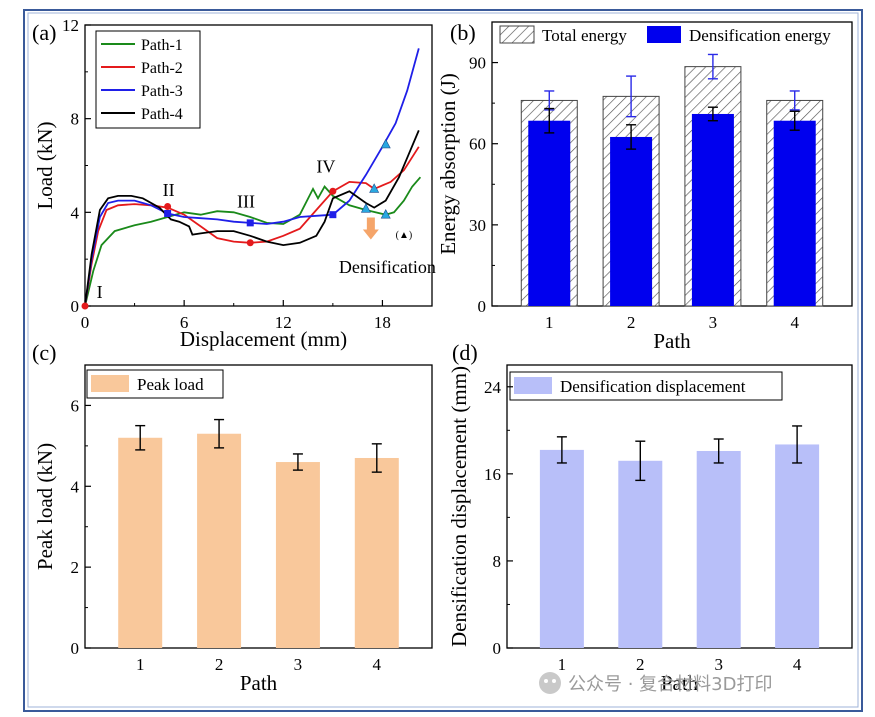 This screenshot has height=717, width=875. Describe the element at coordinates (653, 386) in the screenshot. I see `legend-label: Densification displacement` at that location.